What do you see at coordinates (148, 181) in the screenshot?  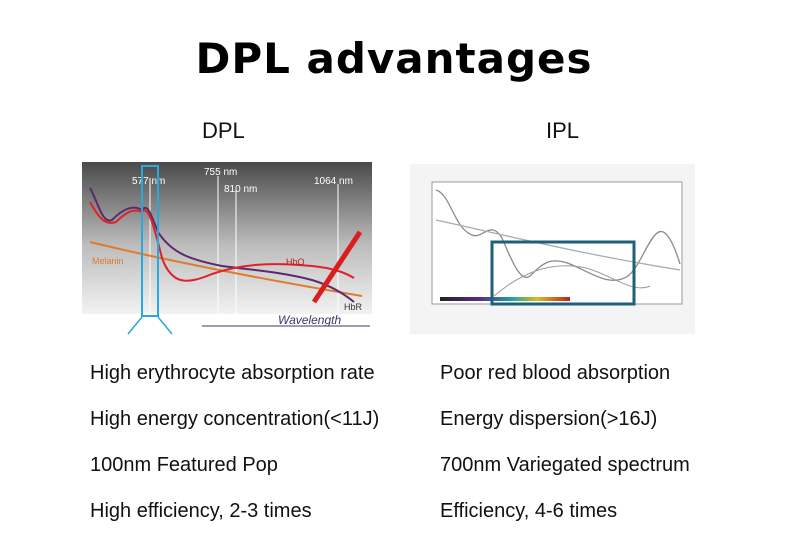 I see `label-577nm: 577 nm` at bounding box center [148, 181].